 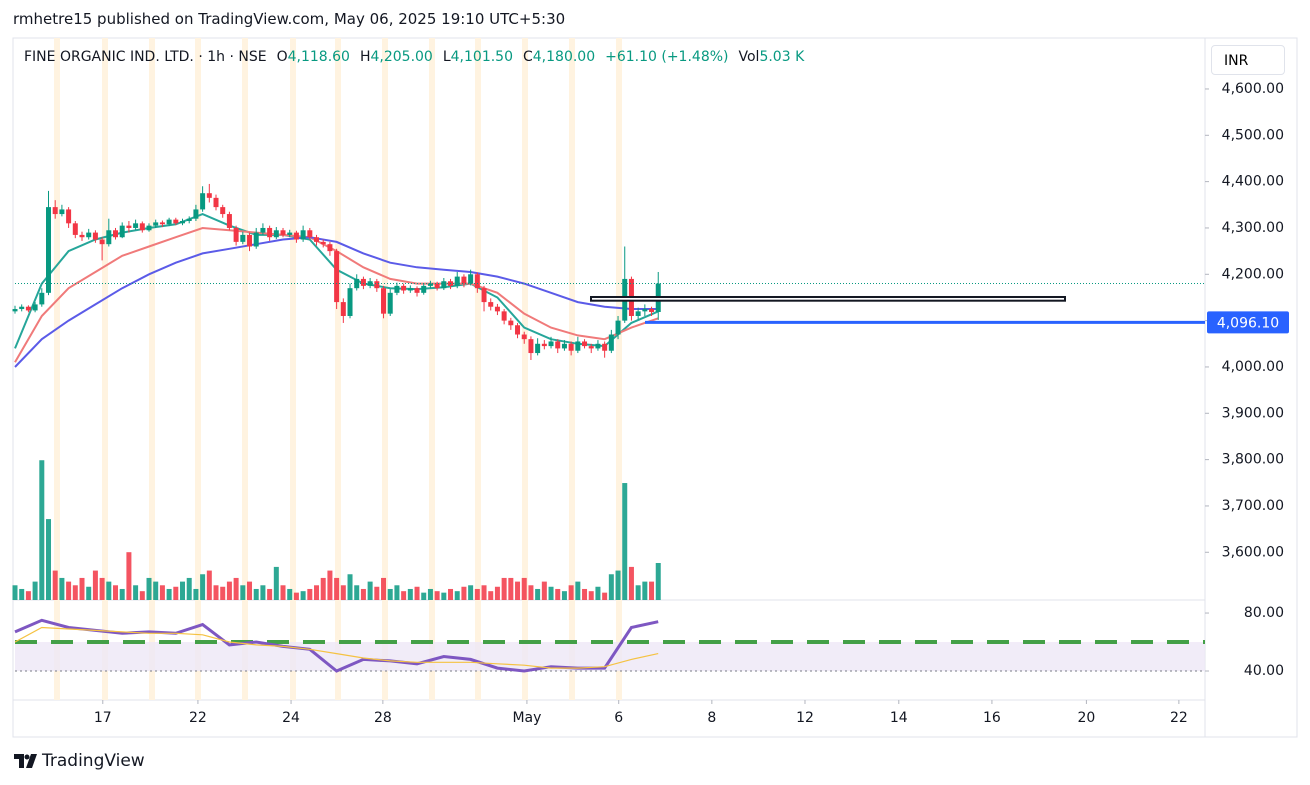 What do you see at coordinates (564, 57) in the screenshot?
I see `legend-value: 4,180.00` at bounding box center [564, 57].